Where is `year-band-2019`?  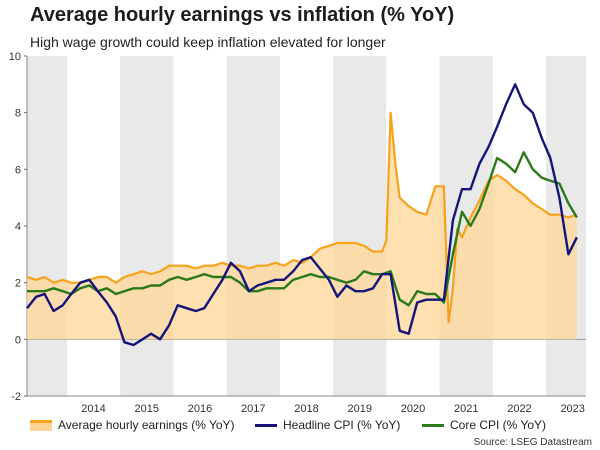 year-band-2019 is located at coordinates (360, 226).